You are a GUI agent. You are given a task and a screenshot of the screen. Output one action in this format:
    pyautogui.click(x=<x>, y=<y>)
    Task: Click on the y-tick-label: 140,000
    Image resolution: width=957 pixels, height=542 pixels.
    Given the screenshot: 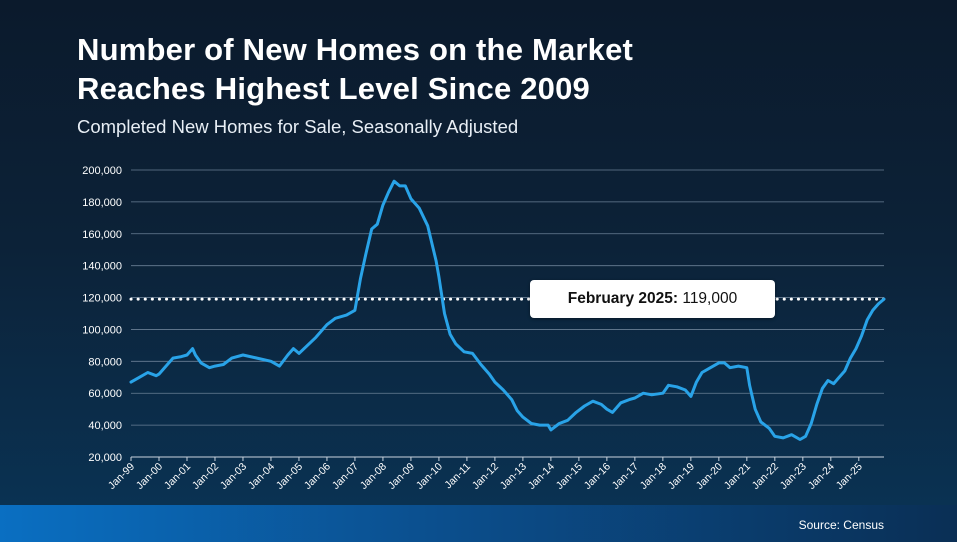 What is the action you would take?
    pyautogui.click(x=102, y=267)
    